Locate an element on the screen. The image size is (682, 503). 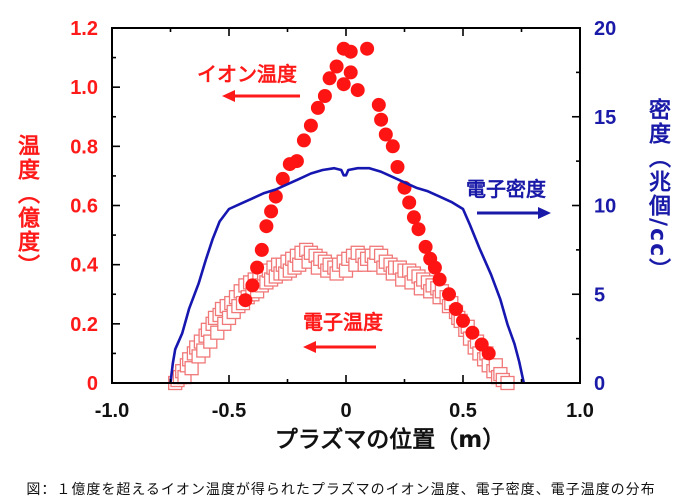
y-tick-label-right: 0 is located at coordinates (599, 384).